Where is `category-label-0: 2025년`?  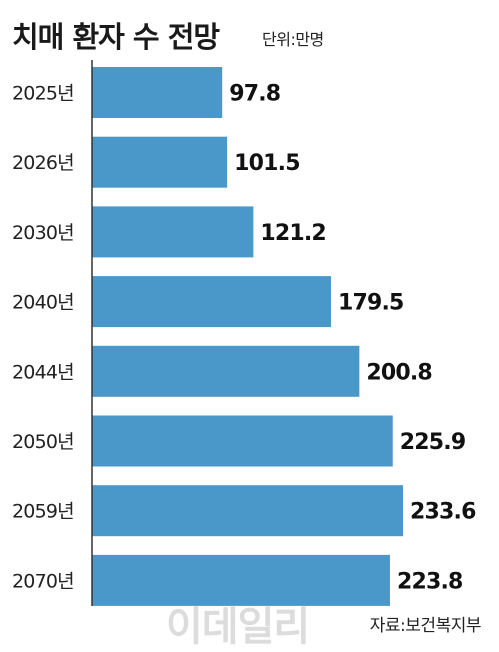 category-label-0: 2025년 is located at coordinates (43, 94).